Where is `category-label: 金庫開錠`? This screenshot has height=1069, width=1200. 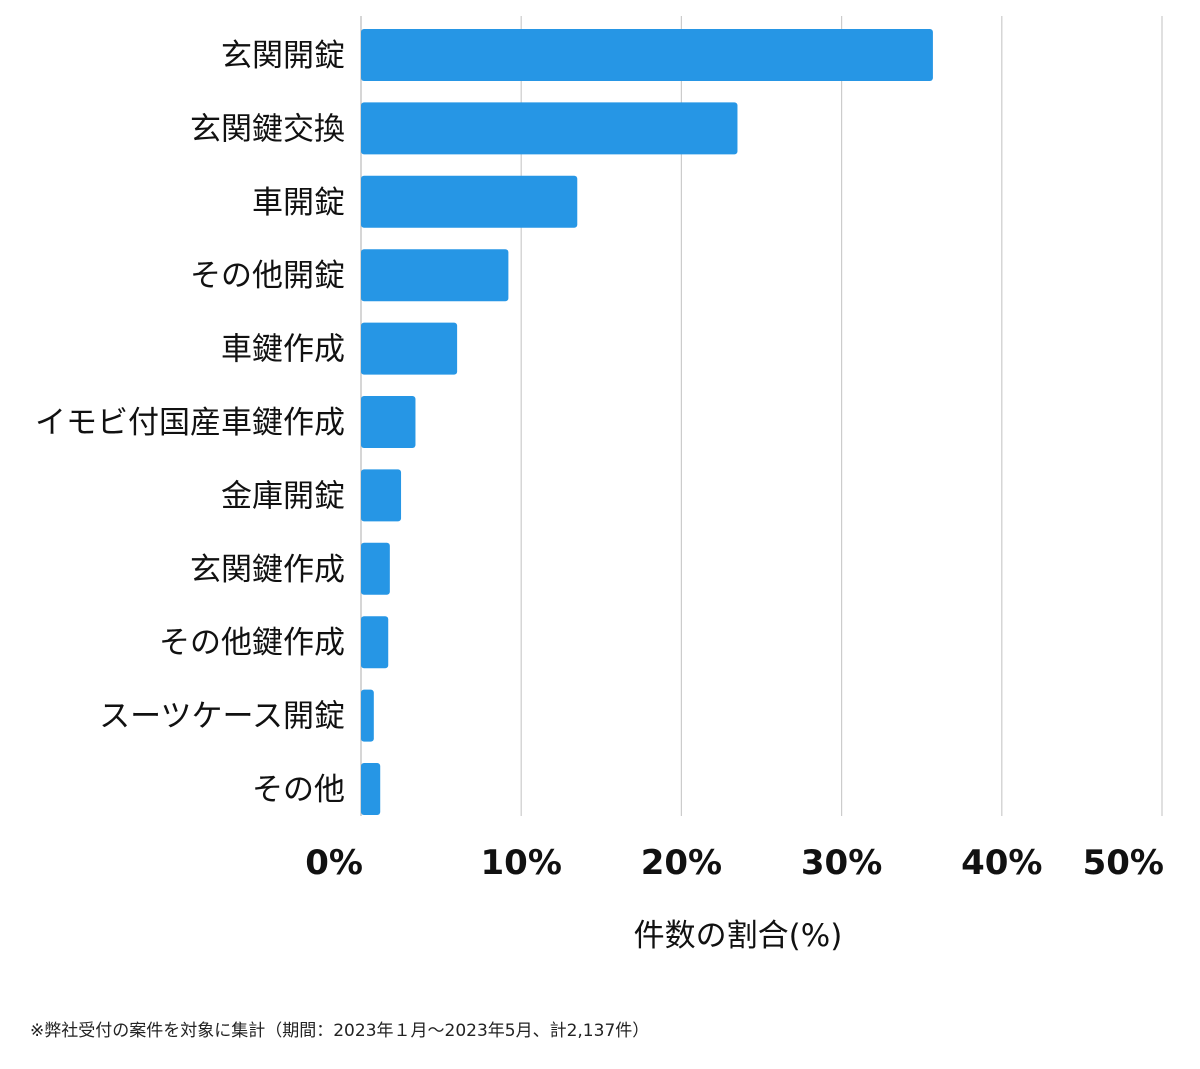
category-label: 金庫開錠 is located at coordinates (283, 496).